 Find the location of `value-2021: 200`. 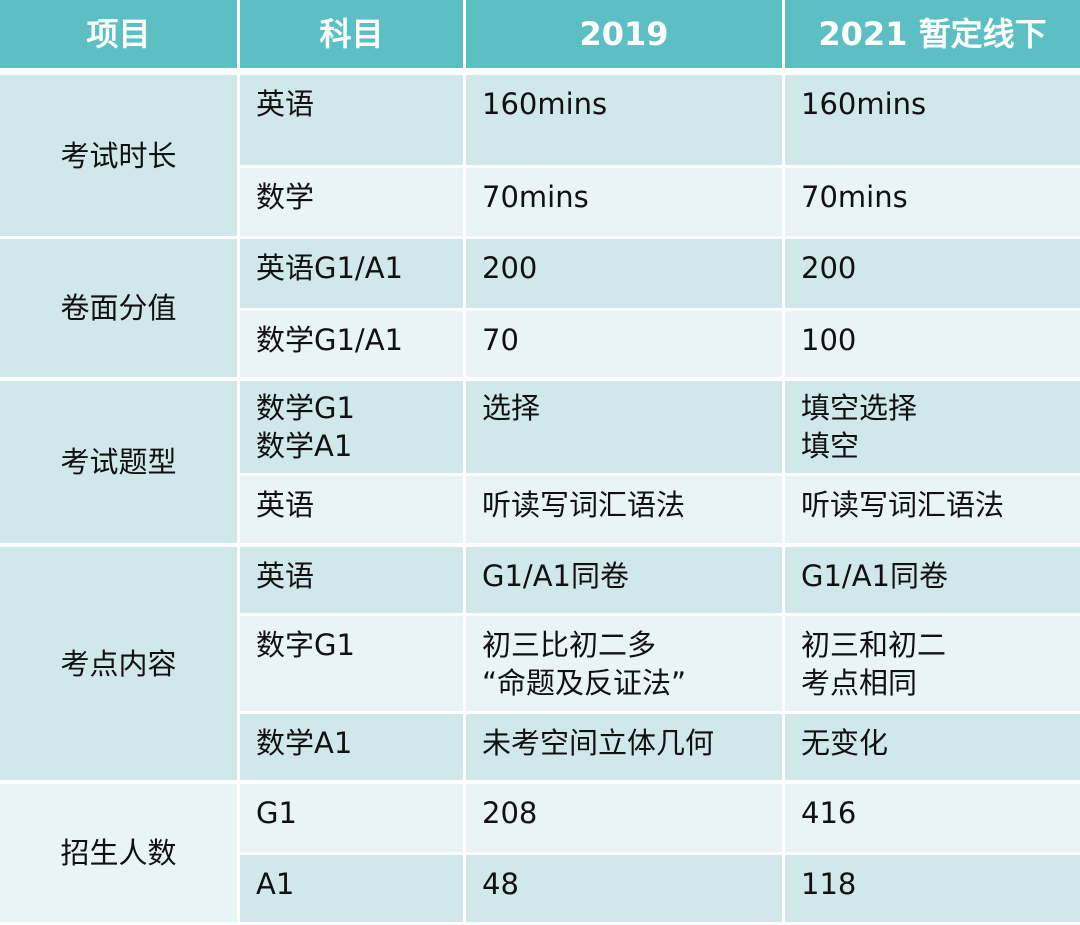

value-2021: 200 is located at coordinates (932, 273).